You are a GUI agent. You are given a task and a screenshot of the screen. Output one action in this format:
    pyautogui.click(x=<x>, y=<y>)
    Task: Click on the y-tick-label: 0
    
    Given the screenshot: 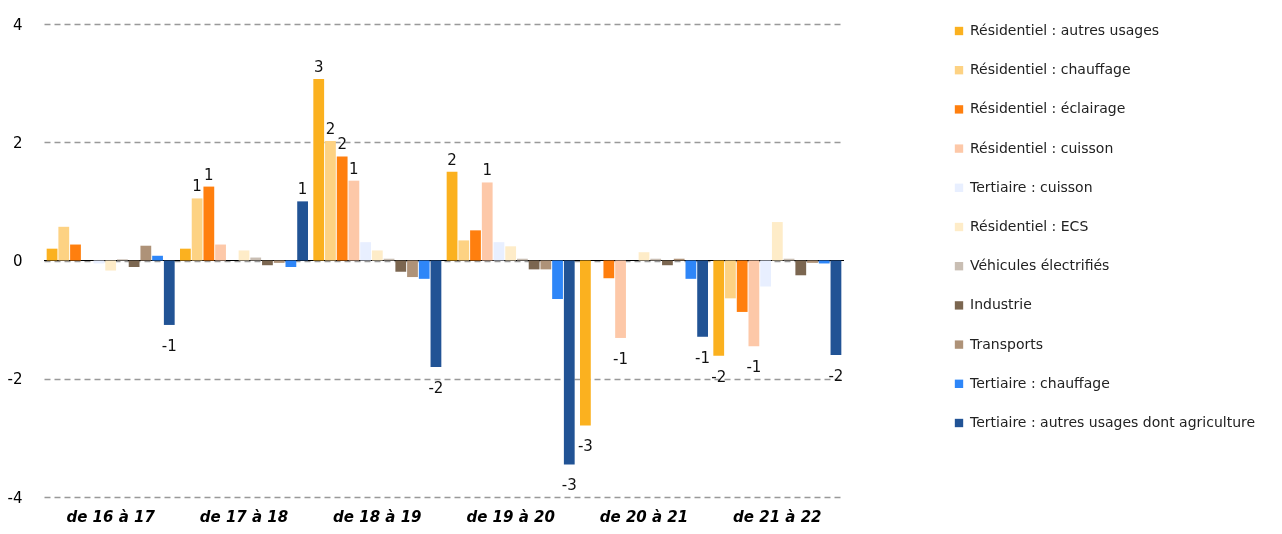 What is the action you would take?
    pyautogui.click(x=17, y=261)
    